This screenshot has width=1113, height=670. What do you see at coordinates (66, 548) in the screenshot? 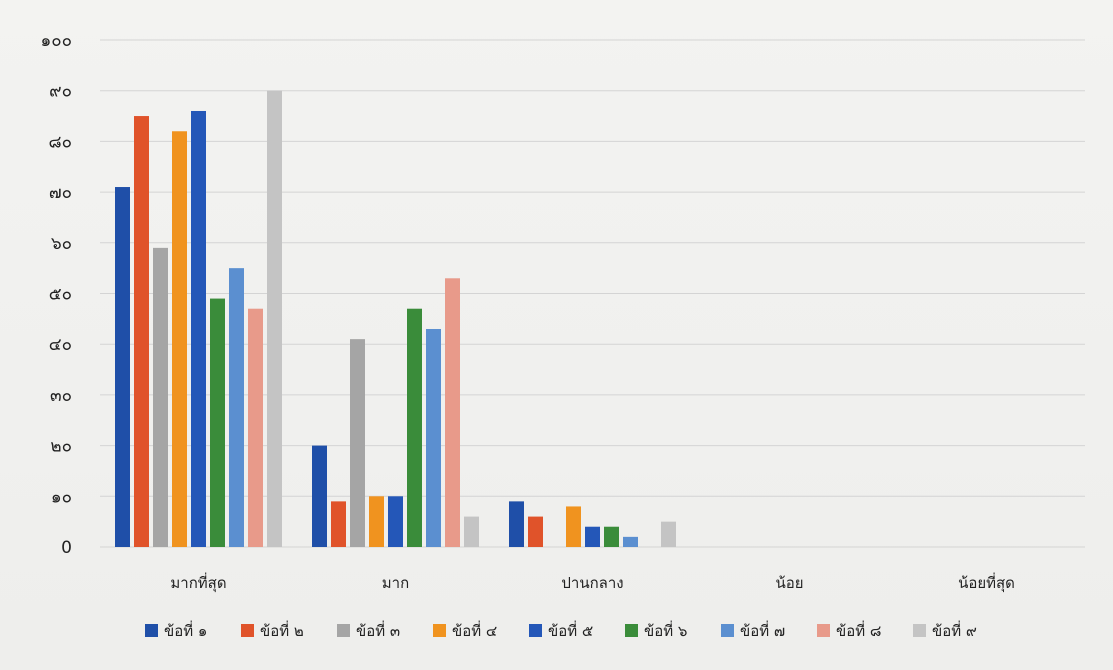
I see `y-tick-label: 0` at bounding box center [66, 548].